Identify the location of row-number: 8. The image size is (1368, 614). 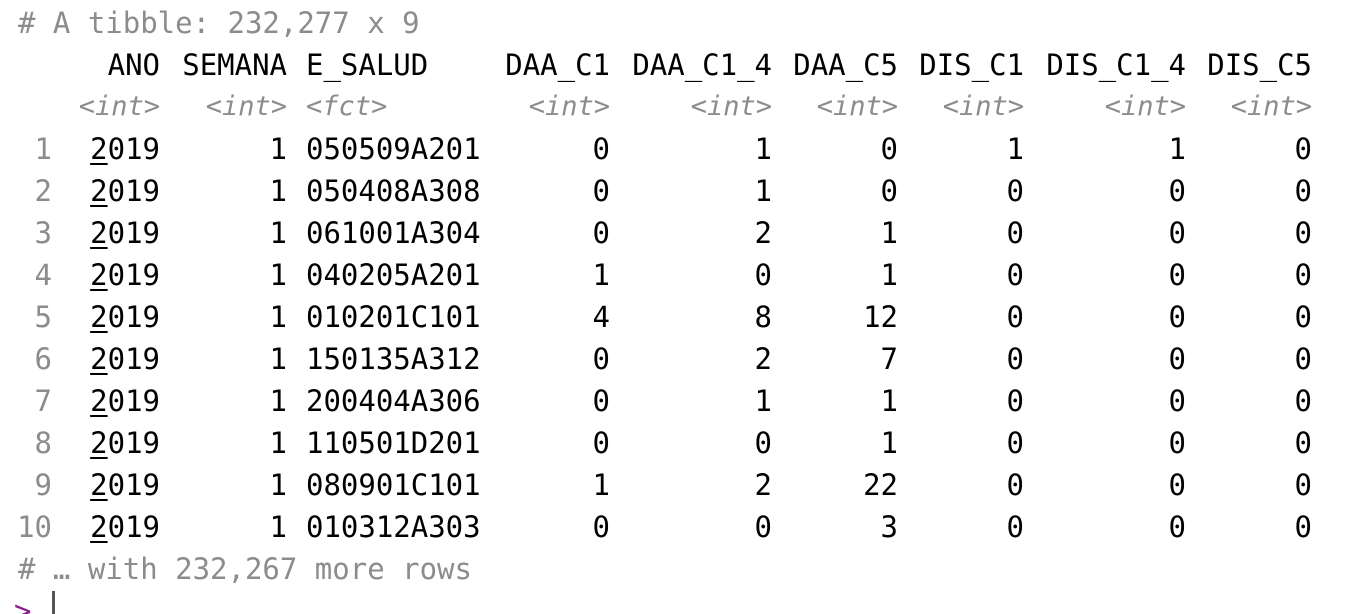
(43, 443).